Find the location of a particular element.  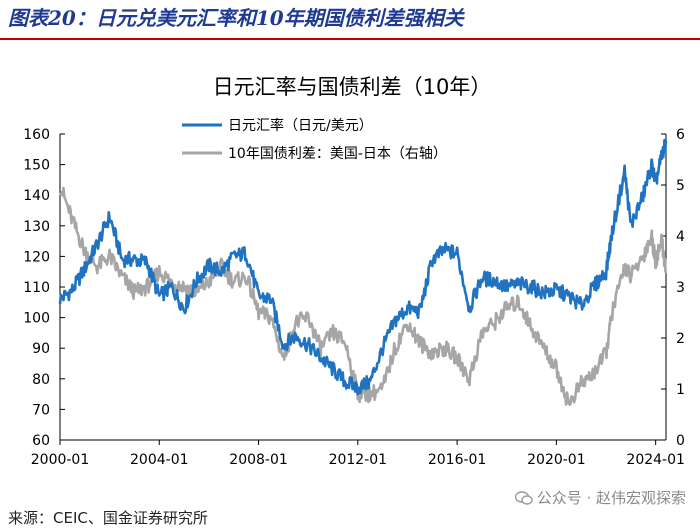

legend-label: 日元汇率（日元/美元） is located at coordinates (300, 125).